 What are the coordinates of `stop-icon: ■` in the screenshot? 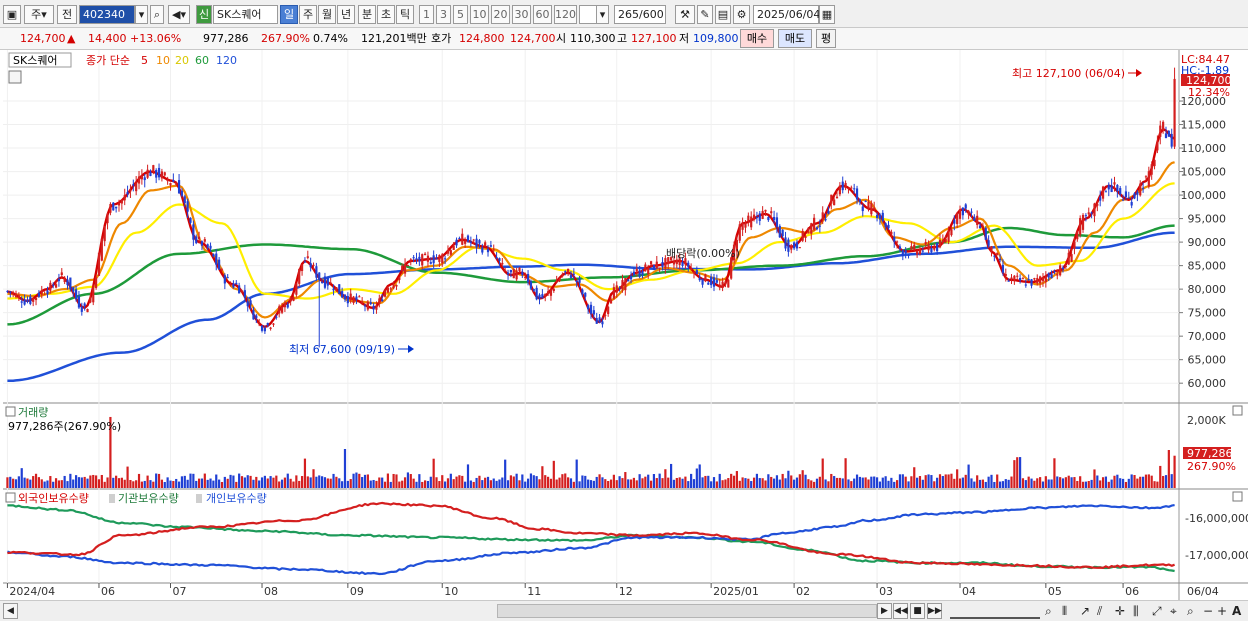 It's located at (917, 611).